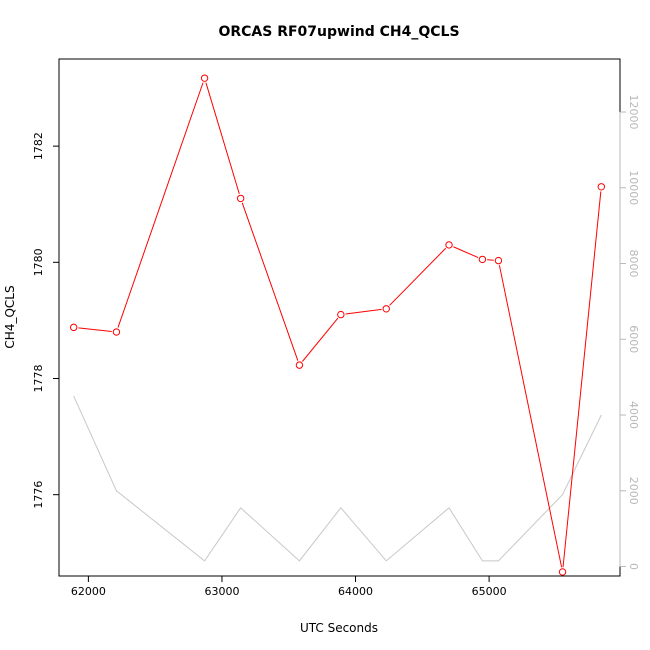  What do you see at coordinates (88, 591) in the screenshot?
I see `x-tick-label: 62000` at bounding box center [88, 591].